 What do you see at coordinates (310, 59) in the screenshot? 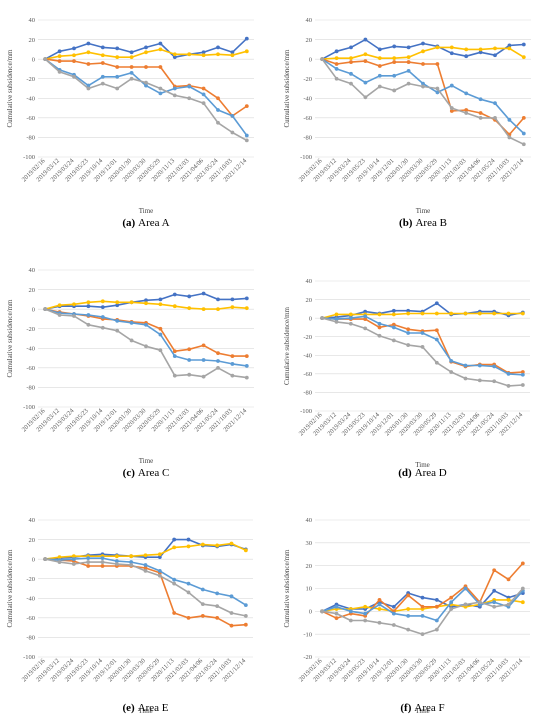
I see `y-tick-label-b-5: 0` at bounding box center [310, 59].